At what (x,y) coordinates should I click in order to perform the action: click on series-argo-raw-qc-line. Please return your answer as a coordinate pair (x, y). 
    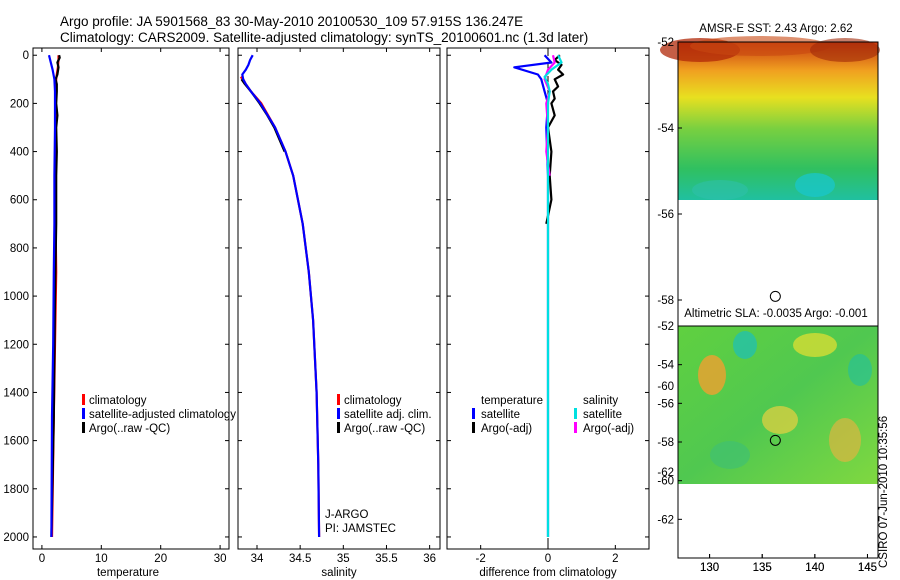
    Looking at the image, I should click on (55, 296).